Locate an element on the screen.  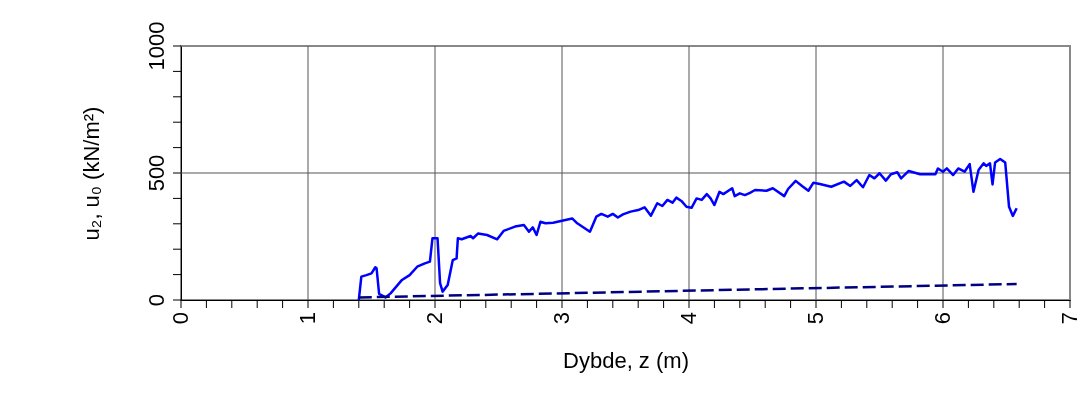
x-tick-label: 6 is located at coordinates (942, 318).